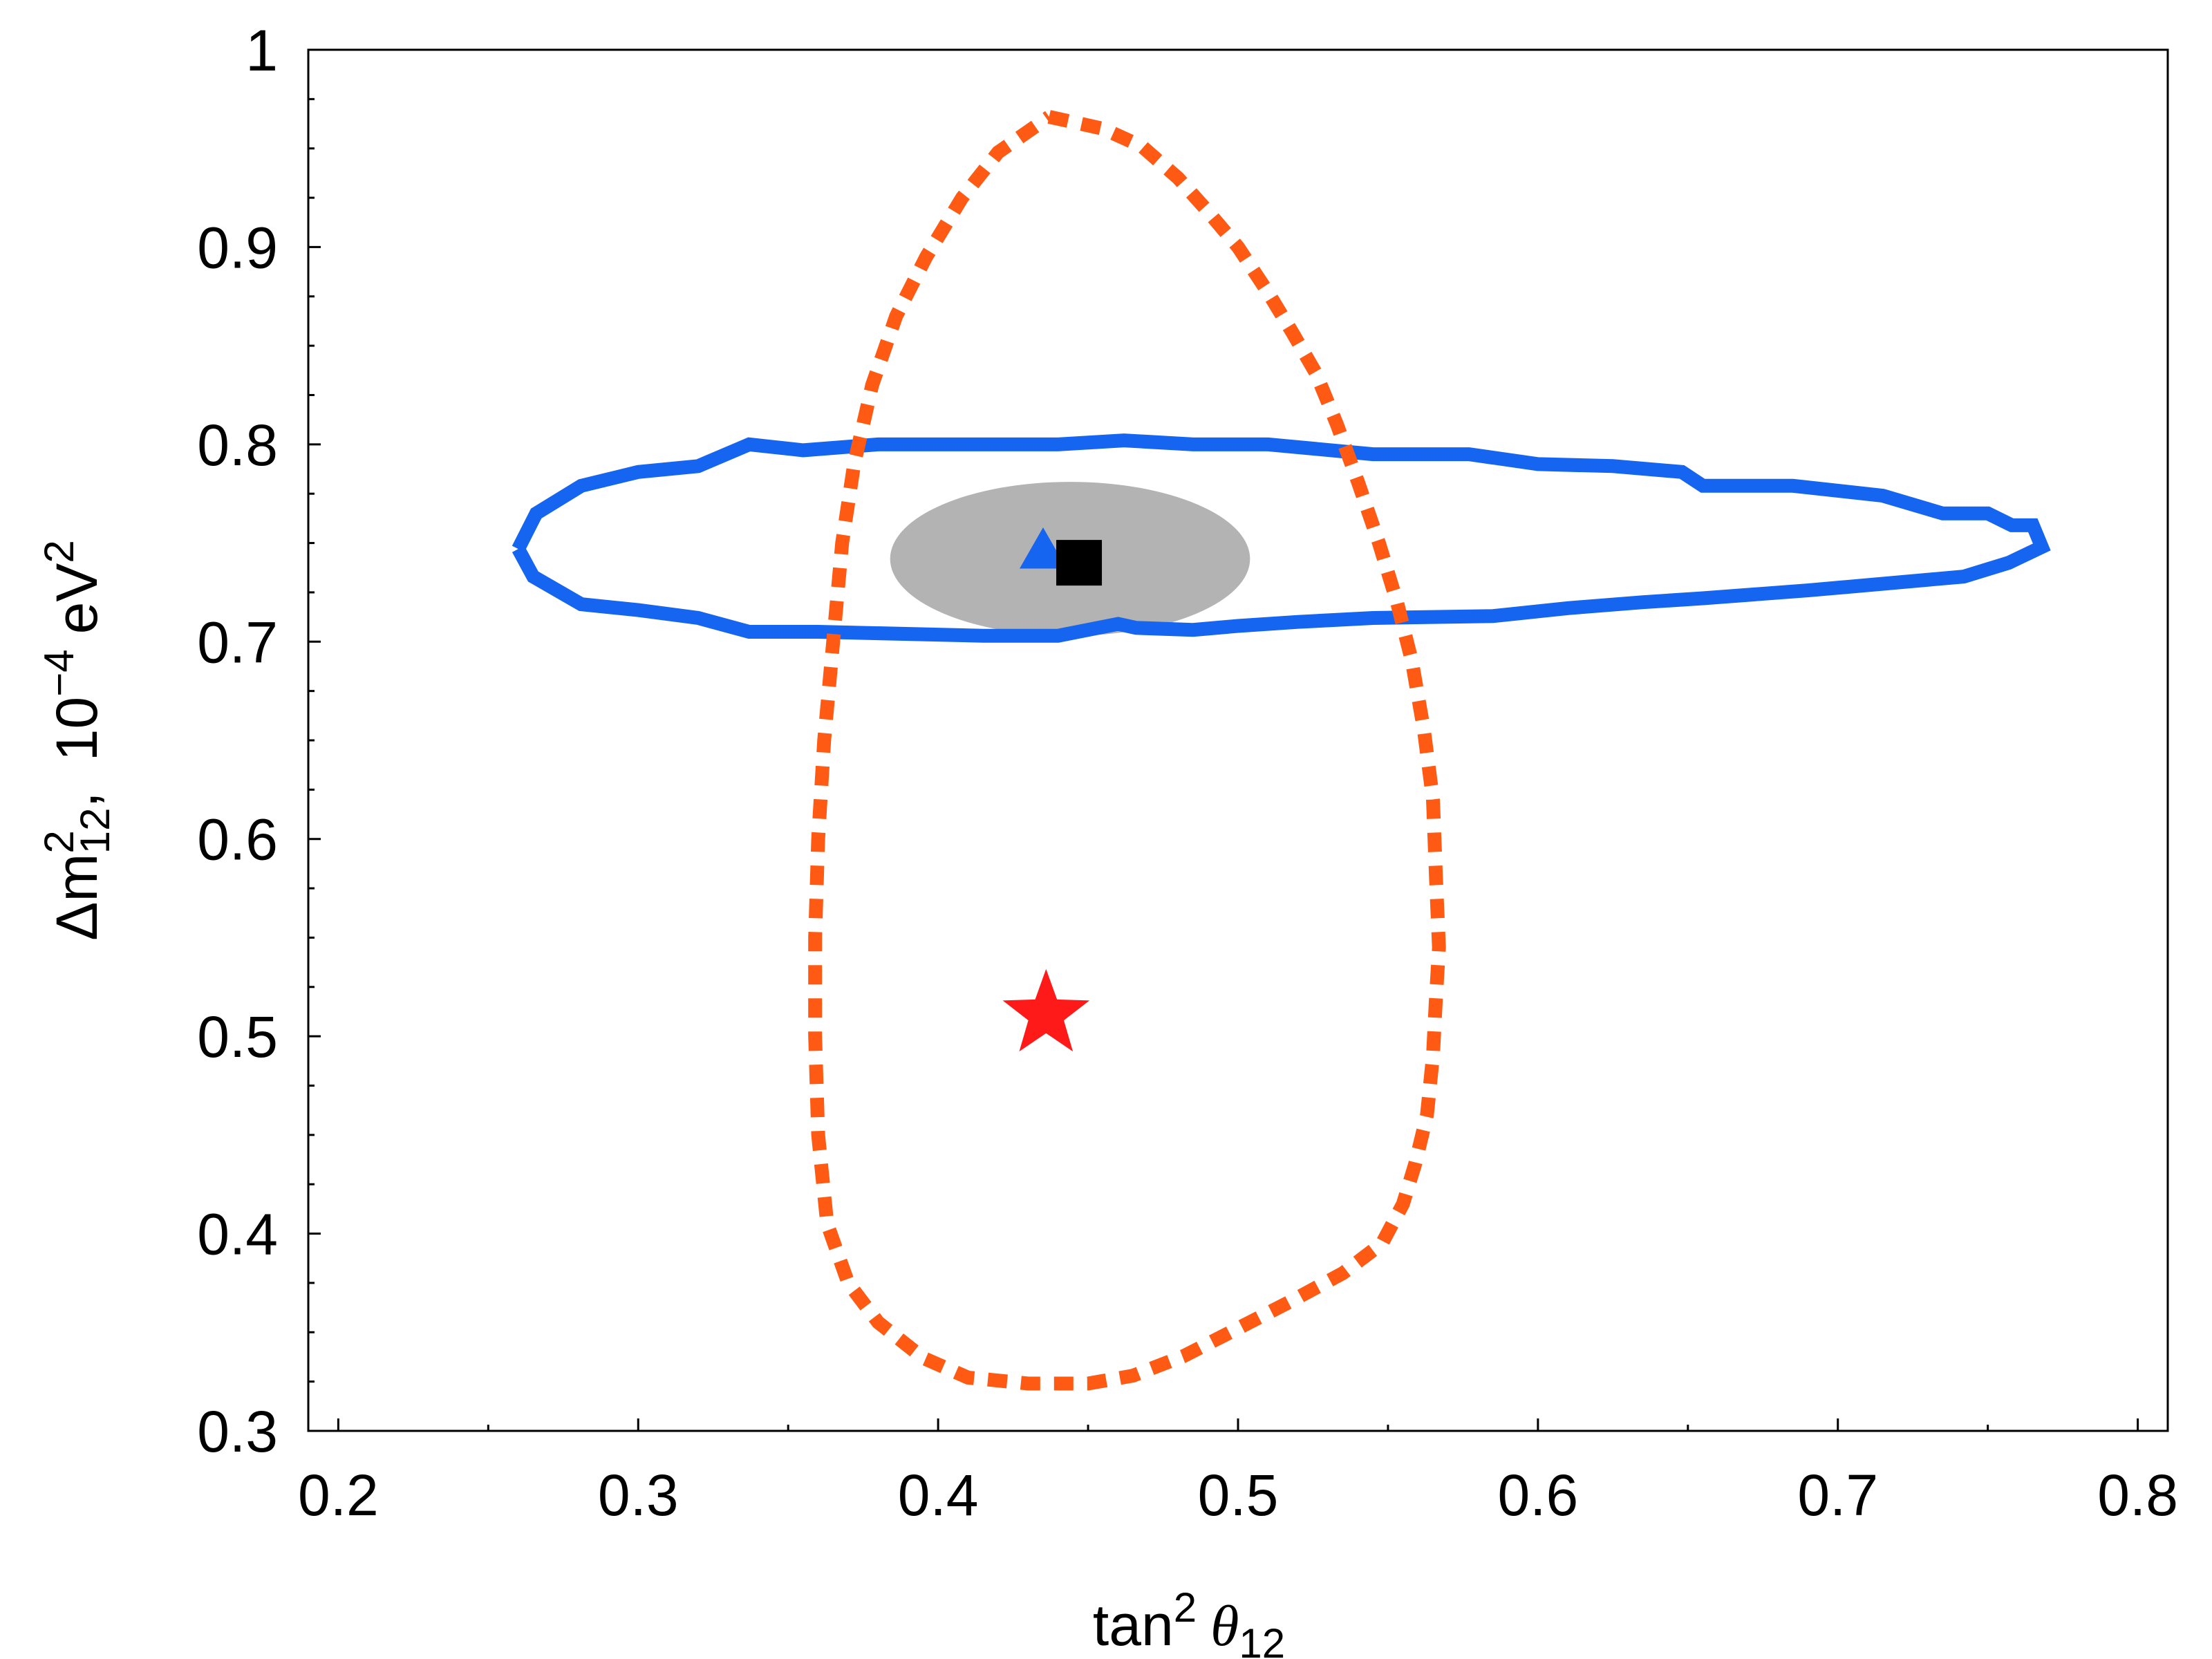 The image size is (2212, 1659). Describe the element at coordinates (76, 799) in the screenshot. I see `y-axis-title-sep: ,` at that location.